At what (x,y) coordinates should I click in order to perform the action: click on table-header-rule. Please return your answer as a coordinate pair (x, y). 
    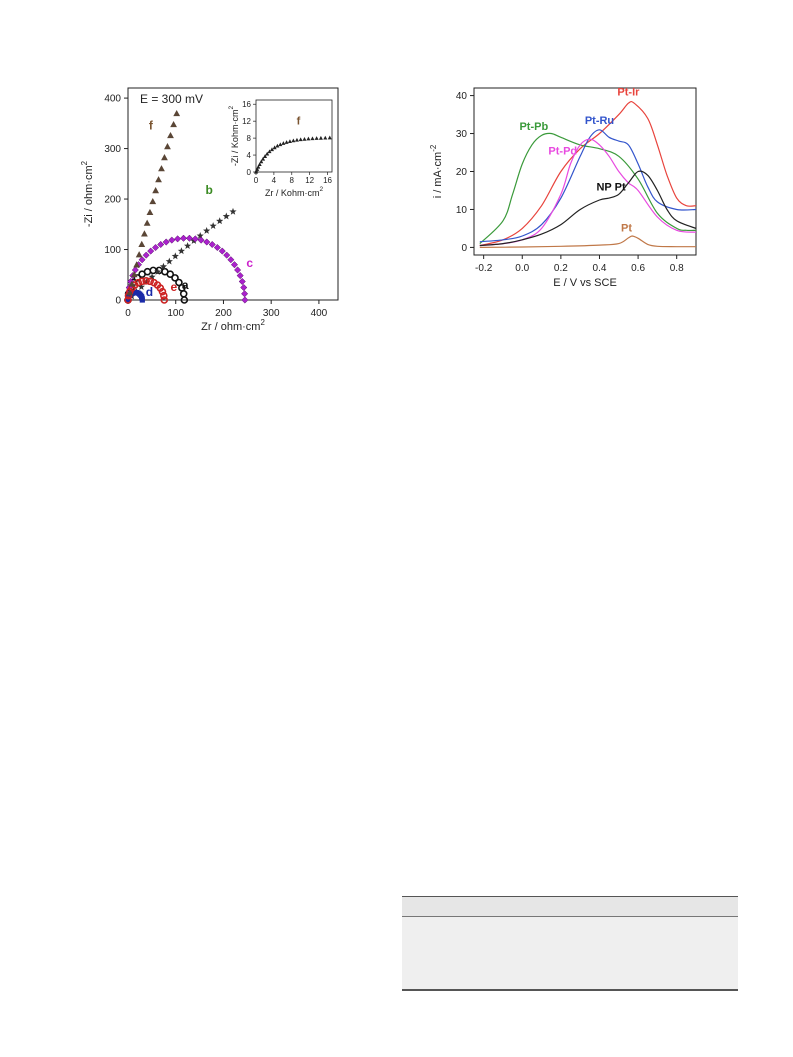
    Looking at the image, I should click on (570, 916).